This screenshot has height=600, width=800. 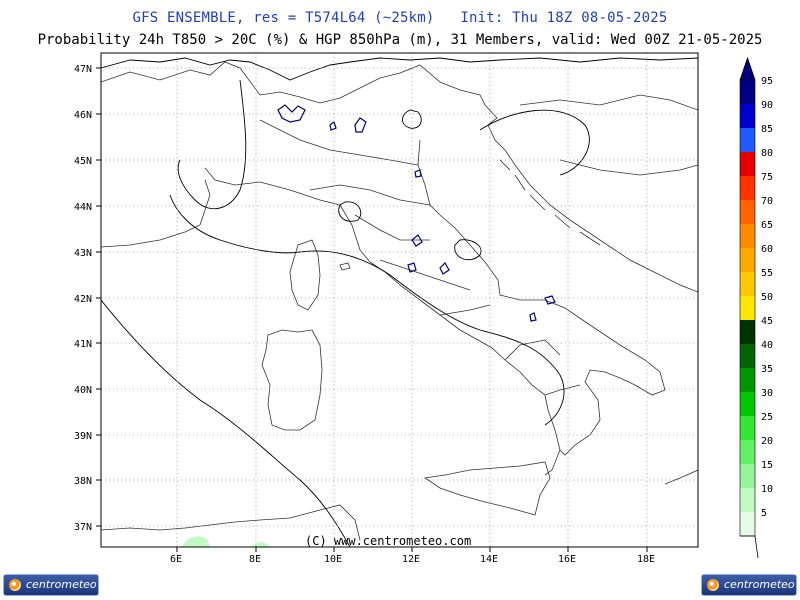 What do you see at coordinates (767, 489) in the screenshot?
I see `legend-label-10: 10` at bounding box center [767, 489].